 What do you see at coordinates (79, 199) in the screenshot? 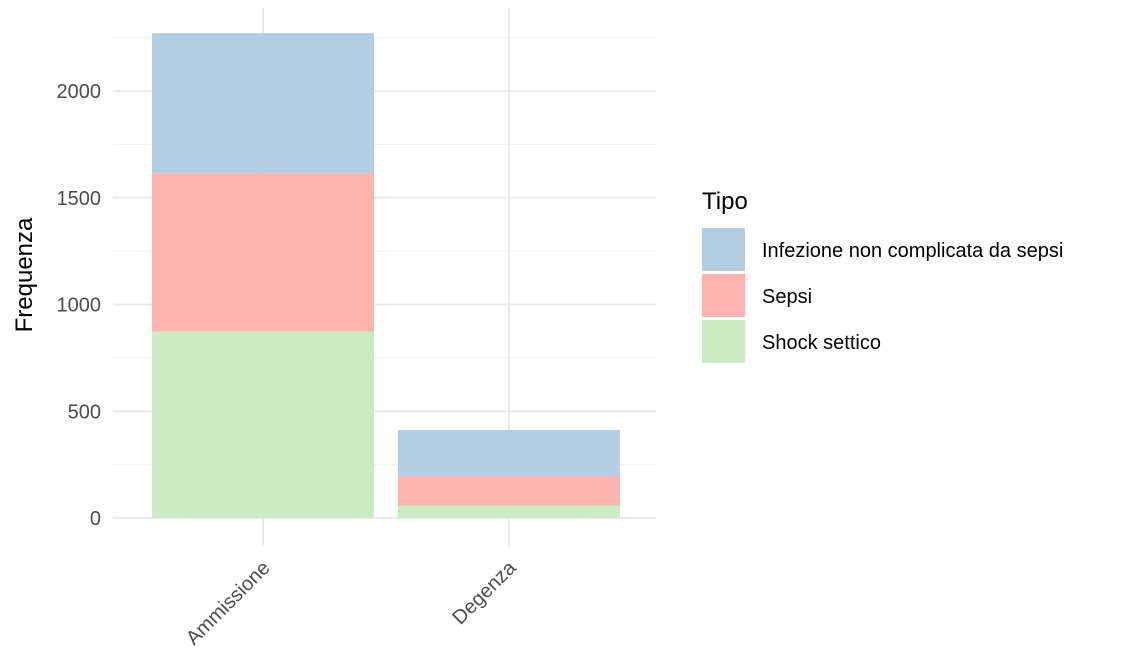
I see `y-tick-label: 1500` at bounding box center [79, 199].